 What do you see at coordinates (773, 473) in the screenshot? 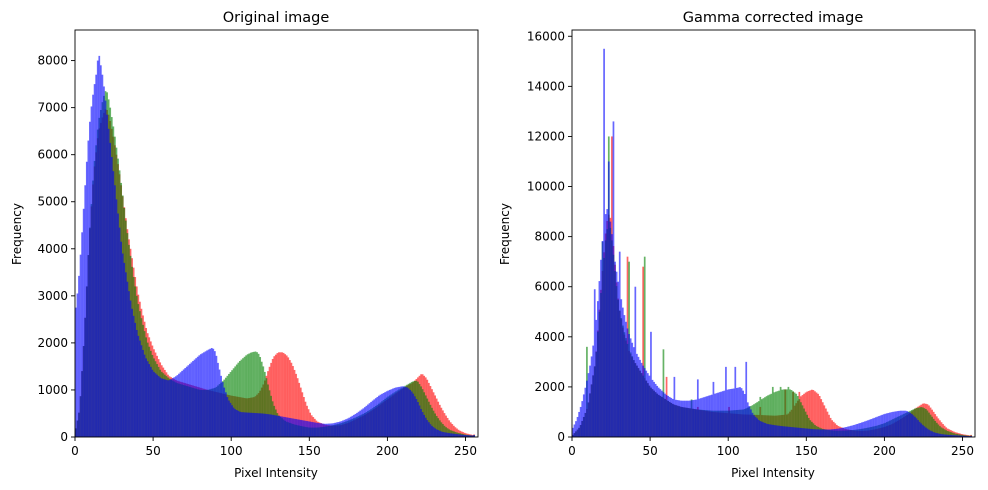
I see `x-axis-label: Pixel Intensity` at bounding box center [773, 473].